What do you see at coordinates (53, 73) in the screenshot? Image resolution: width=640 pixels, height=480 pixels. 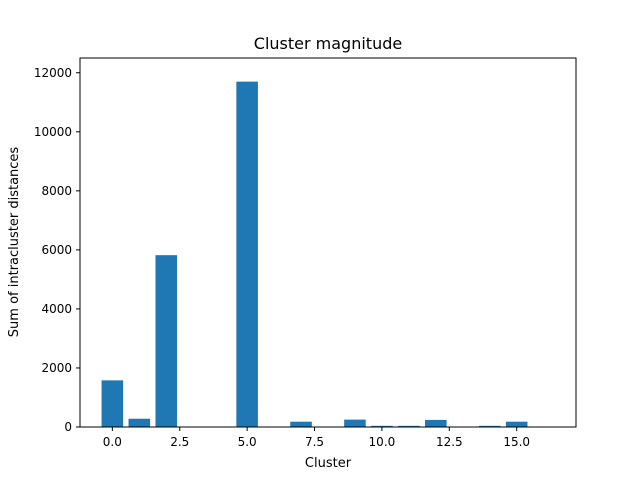 I see `y-tick-label: 12000` at bounding box center [53, 73].